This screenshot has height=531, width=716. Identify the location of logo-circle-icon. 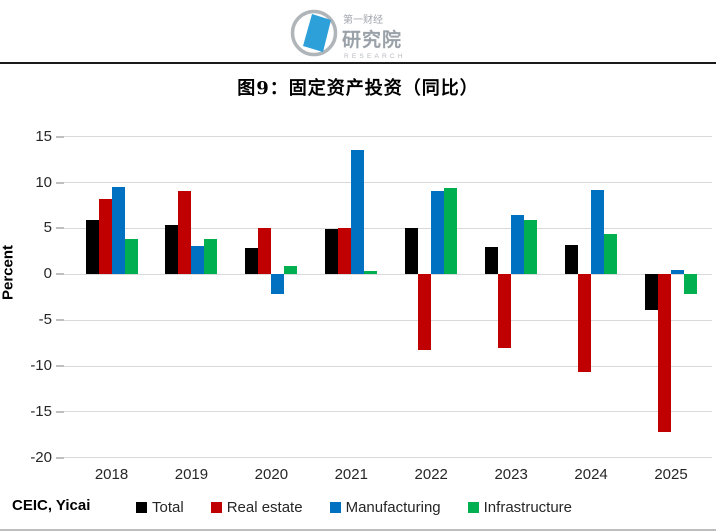
(314, 33).